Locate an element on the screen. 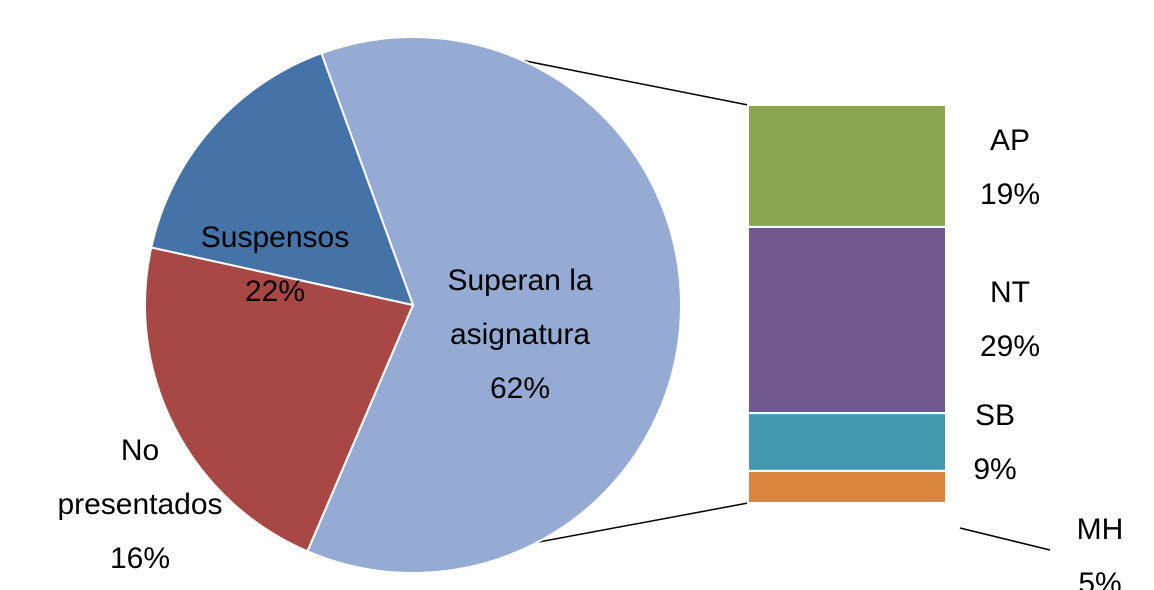 This screenshot has height=590, width=1154. label-text: 29% is located at coordinates (1010, 346).